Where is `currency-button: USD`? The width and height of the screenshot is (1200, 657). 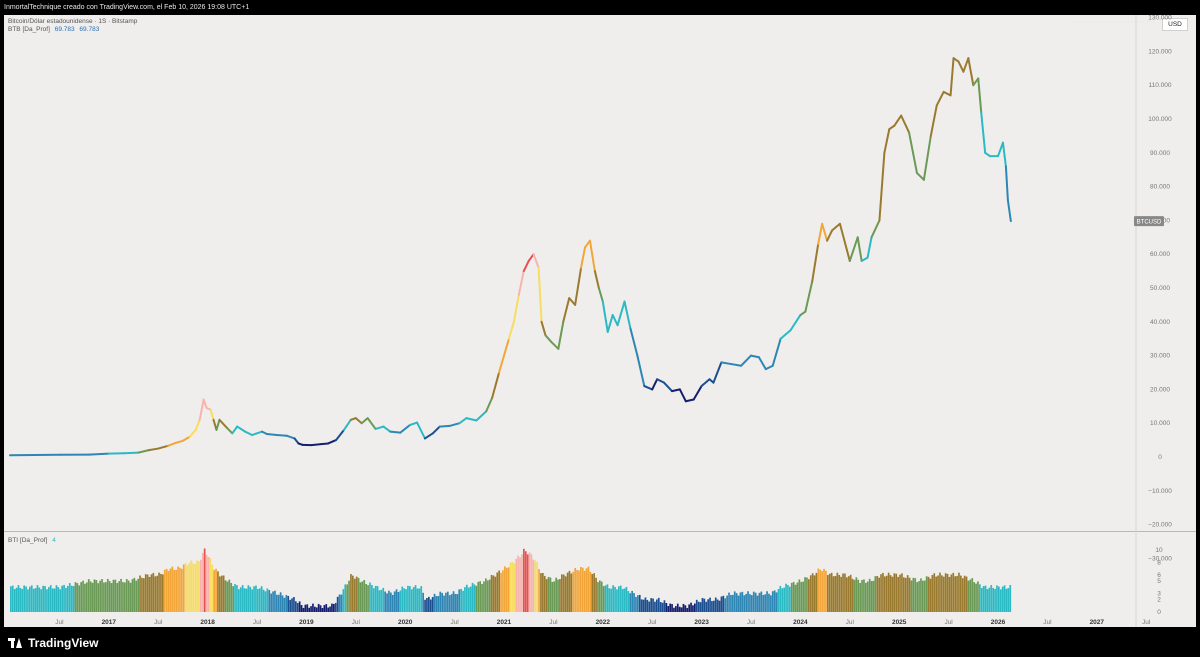 currency-button: USD is located at coordinates (1175, 24).